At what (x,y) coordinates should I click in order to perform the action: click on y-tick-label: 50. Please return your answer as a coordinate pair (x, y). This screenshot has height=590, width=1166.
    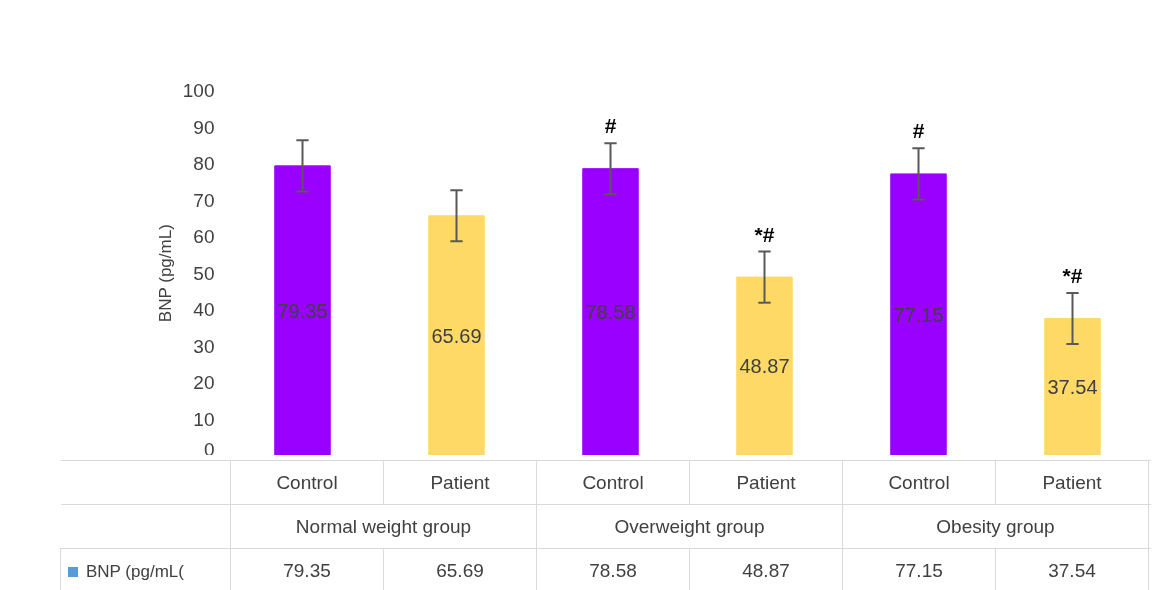
    Looking at the image, I should click on (204, 273).